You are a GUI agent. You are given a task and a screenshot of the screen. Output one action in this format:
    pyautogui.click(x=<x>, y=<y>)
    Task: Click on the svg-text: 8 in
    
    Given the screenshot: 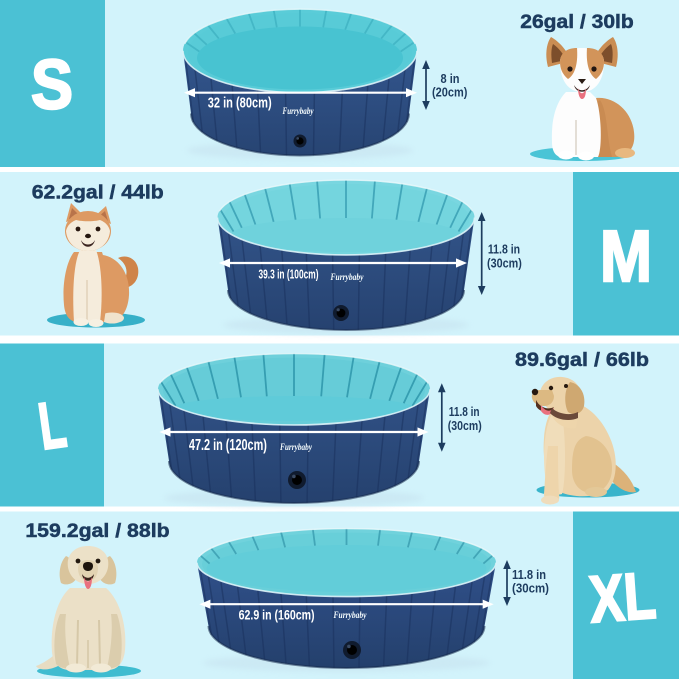 What is the action you would take?
    pyautogui.click(x=450, y=78)
    